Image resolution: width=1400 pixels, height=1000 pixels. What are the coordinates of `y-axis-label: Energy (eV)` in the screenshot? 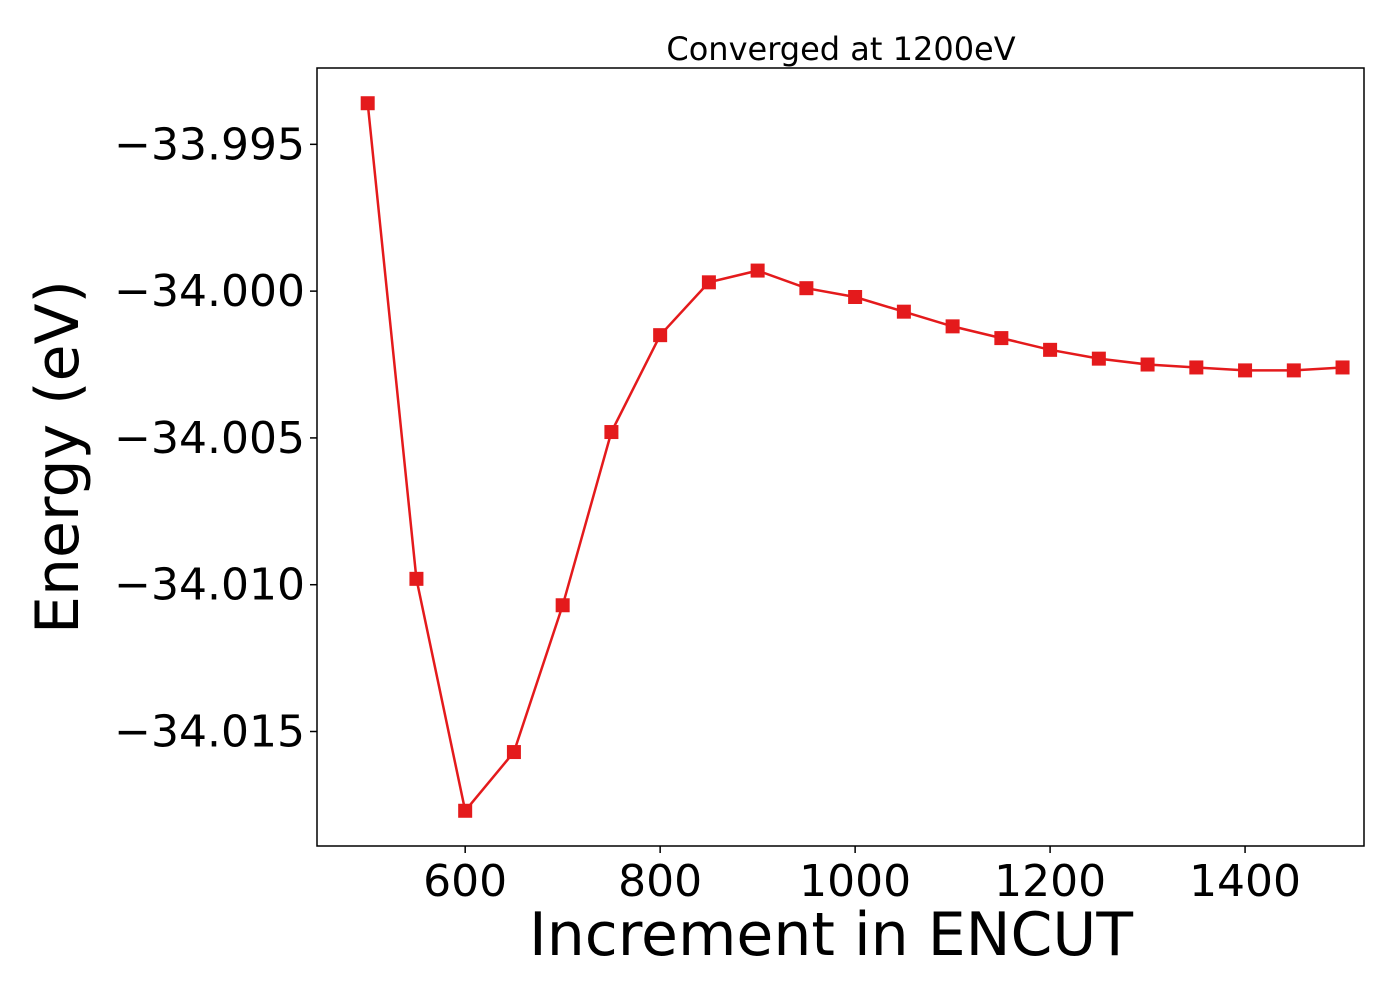 It's located at (58, 457).